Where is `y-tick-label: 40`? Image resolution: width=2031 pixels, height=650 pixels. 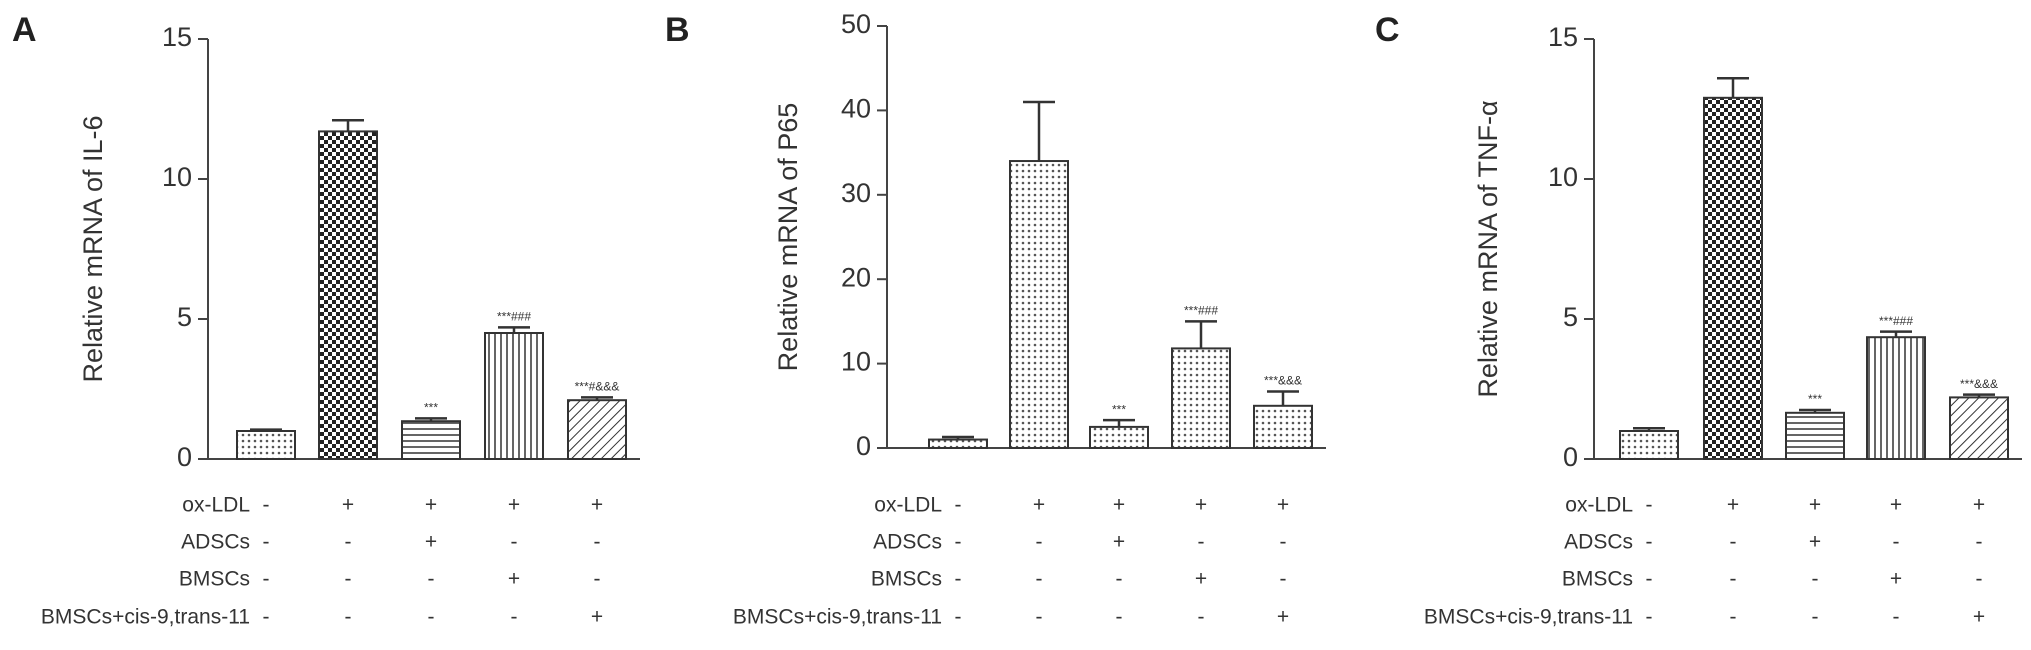 y-tick-label: 40 is located at coordinates (856, 109).